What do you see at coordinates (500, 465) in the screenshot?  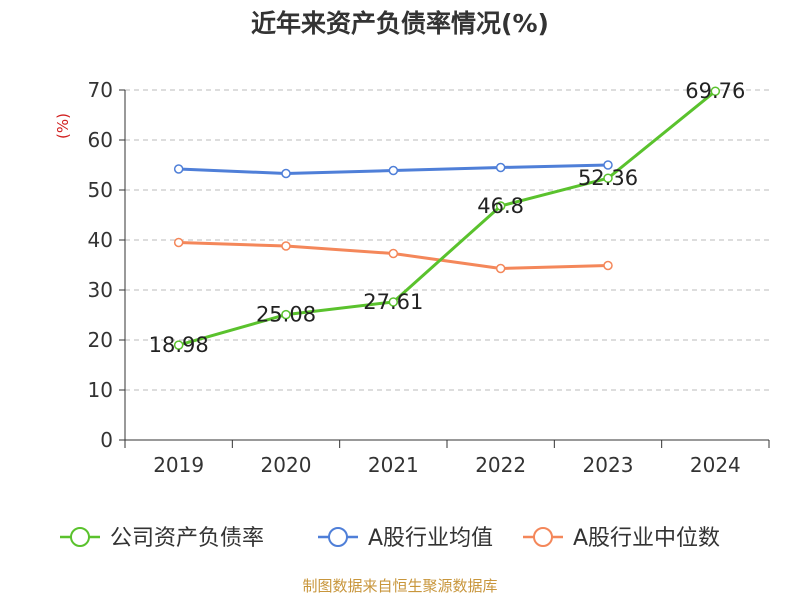 I see `x-tick-label: 2022` at bounding box center [500, 465].